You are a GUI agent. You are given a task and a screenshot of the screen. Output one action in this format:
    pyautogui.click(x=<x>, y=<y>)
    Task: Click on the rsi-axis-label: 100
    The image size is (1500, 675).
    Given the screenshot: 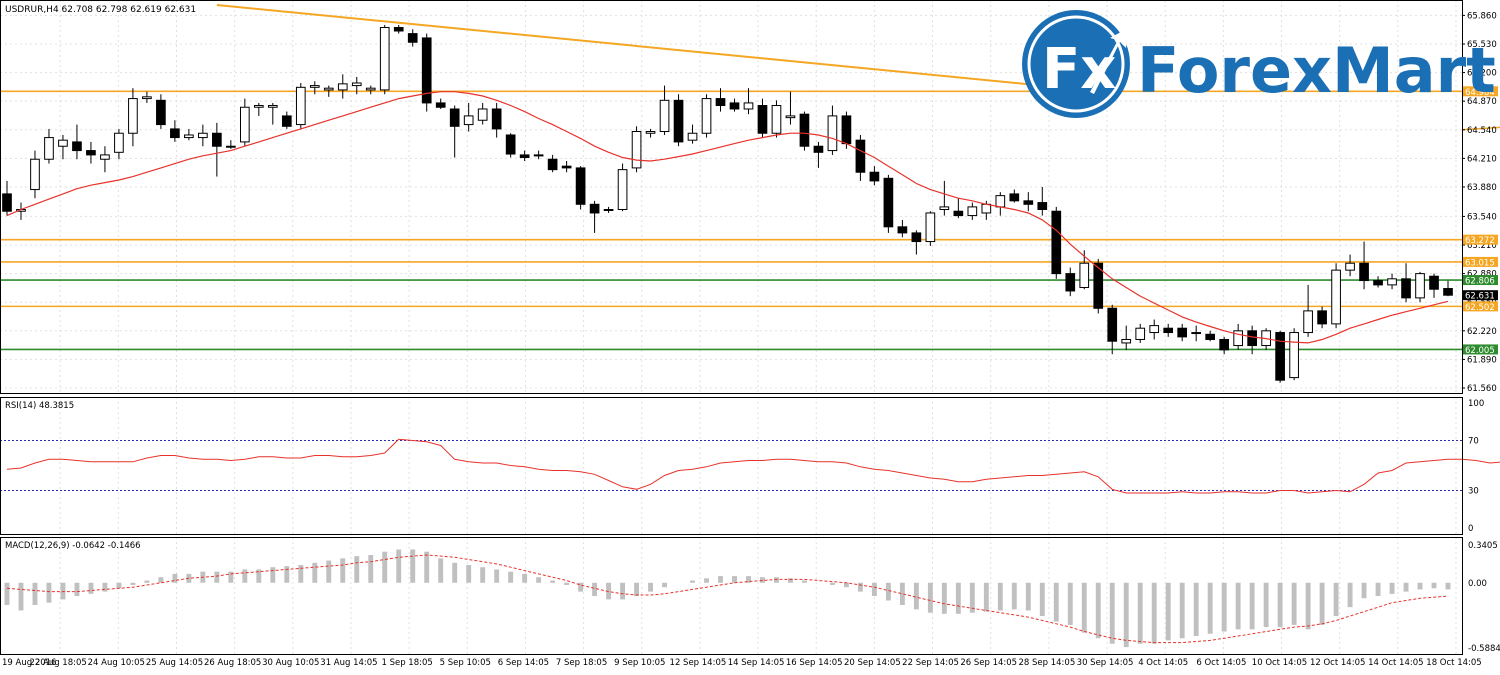 What is the action you would take?
    pyautogui.click(x=1476, y=404)
    